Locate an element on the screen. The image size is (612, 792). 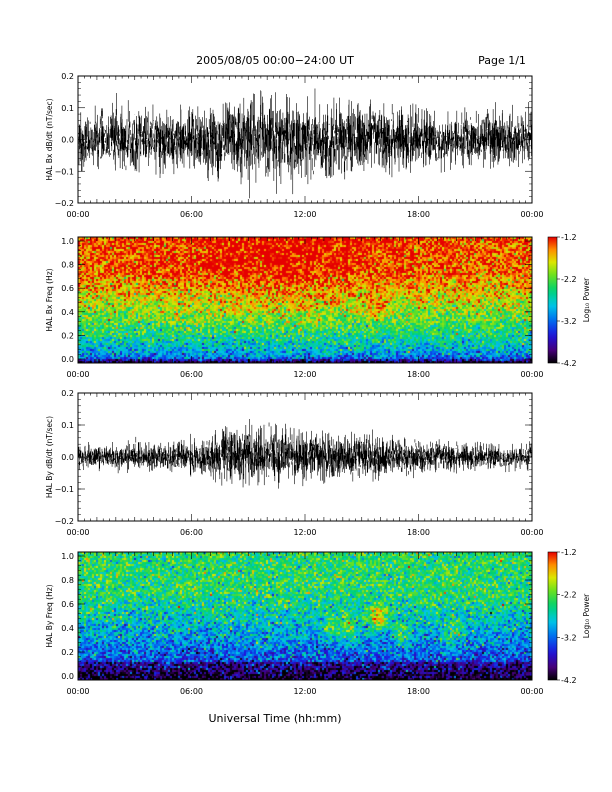
y-axis-label: HAL By Freq (Hz) is located at coordinates (49, 615).